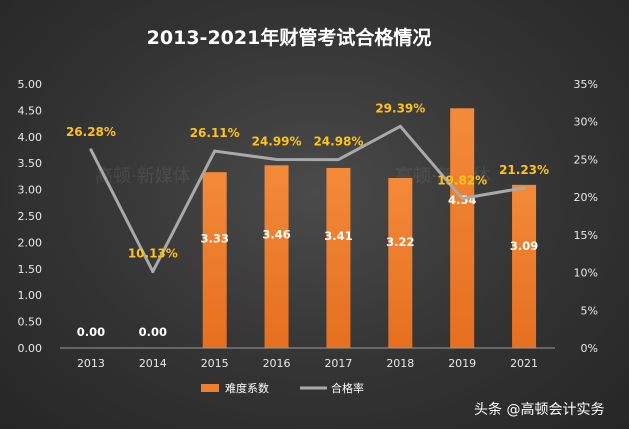 Image resolution: width=629 pixels, height=429 pixels. What do you see at coordinates (276, 234) in the screenshot?
I see `bar-value-label: 3.46` at bounding box center [276, 234].